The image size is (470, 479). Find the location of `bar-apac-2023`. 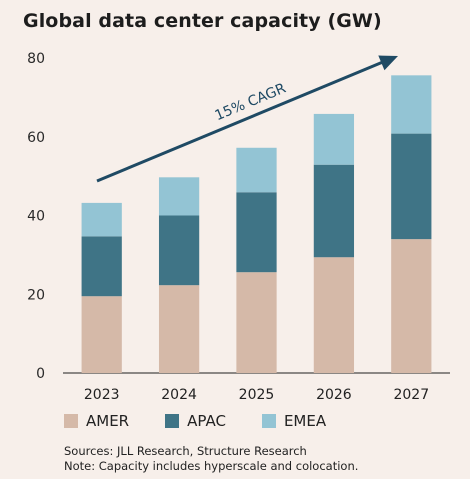

bar-apac-2023 is located at coordinates (101, 266).